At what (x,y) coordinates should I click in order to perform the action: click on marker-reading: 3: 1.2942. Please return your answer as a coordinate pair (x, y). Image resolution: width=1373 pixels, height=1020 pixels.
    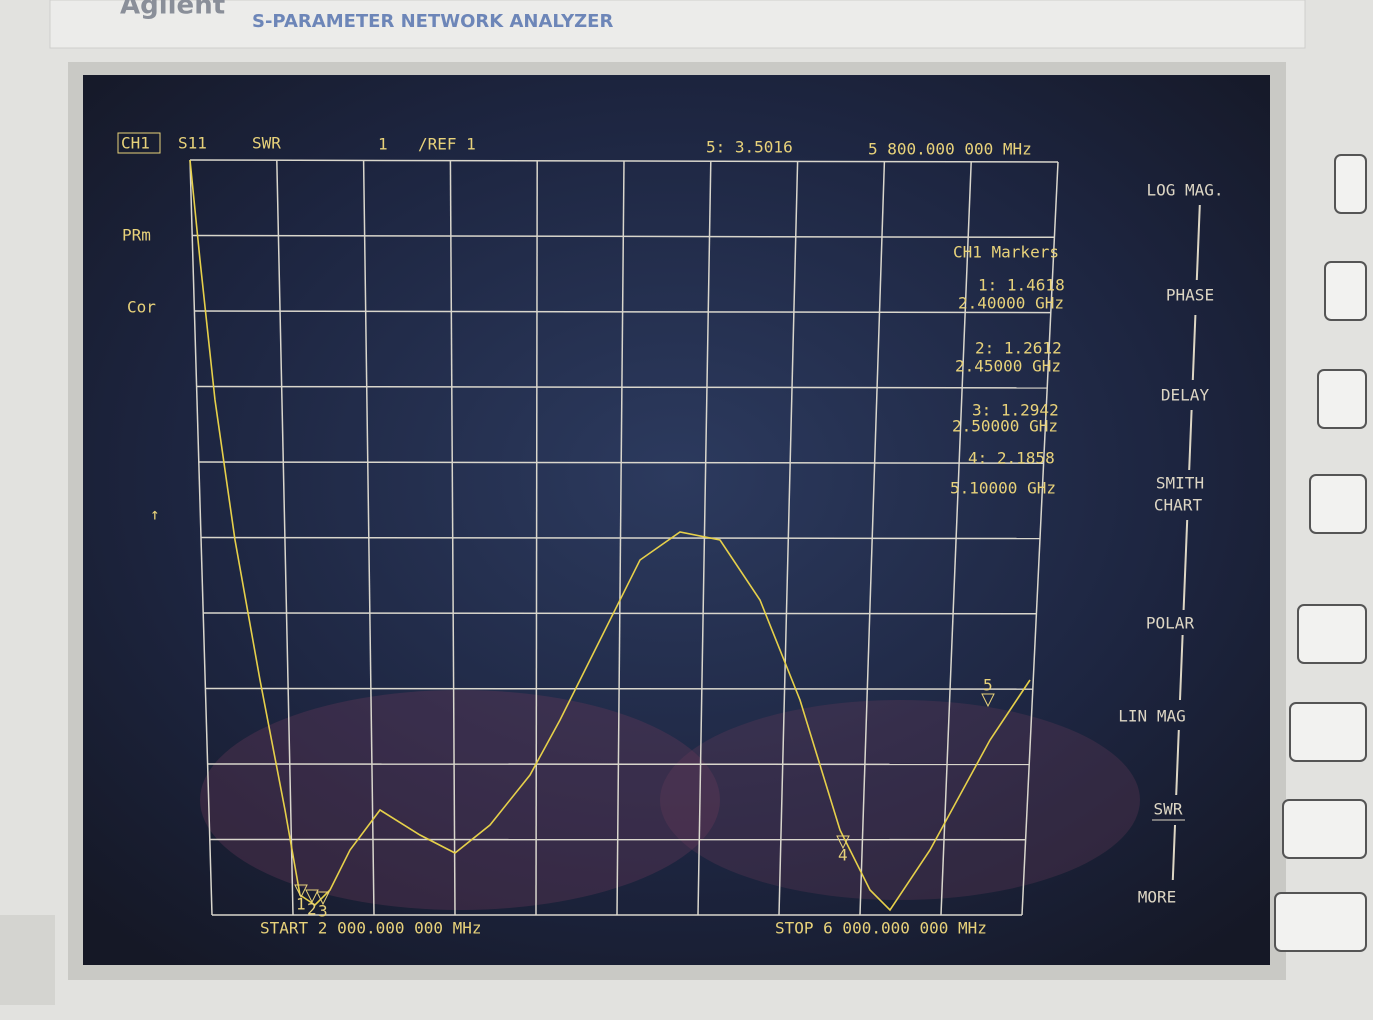
    Looking at the image, I should click on (1015, 410).